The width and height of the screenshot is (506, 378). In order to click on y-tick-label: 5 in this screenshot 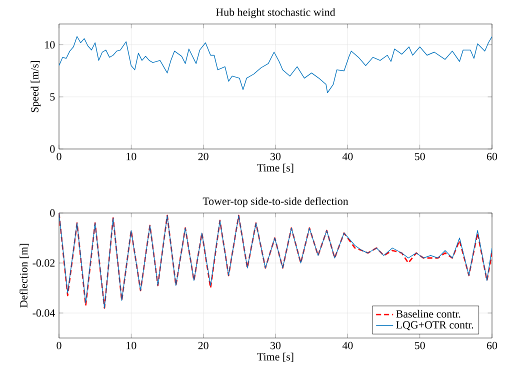, I will do `click(52, 97)`.